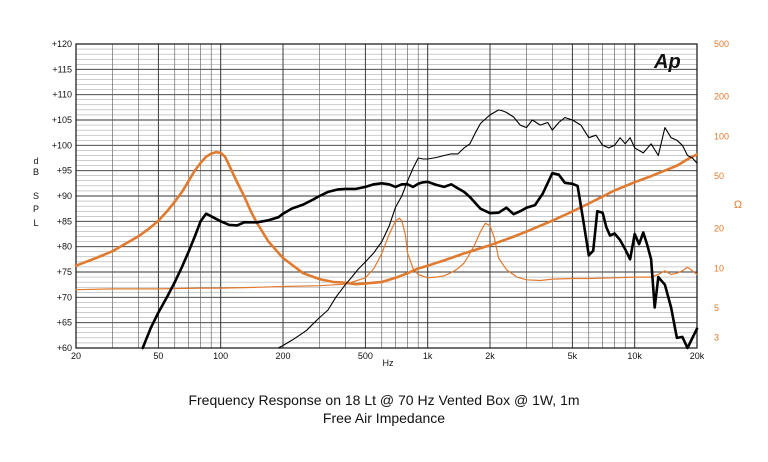  Describe the element at coordinates (428, 356) in the screenshot. I see `x-tick-label: 1k` at that location.